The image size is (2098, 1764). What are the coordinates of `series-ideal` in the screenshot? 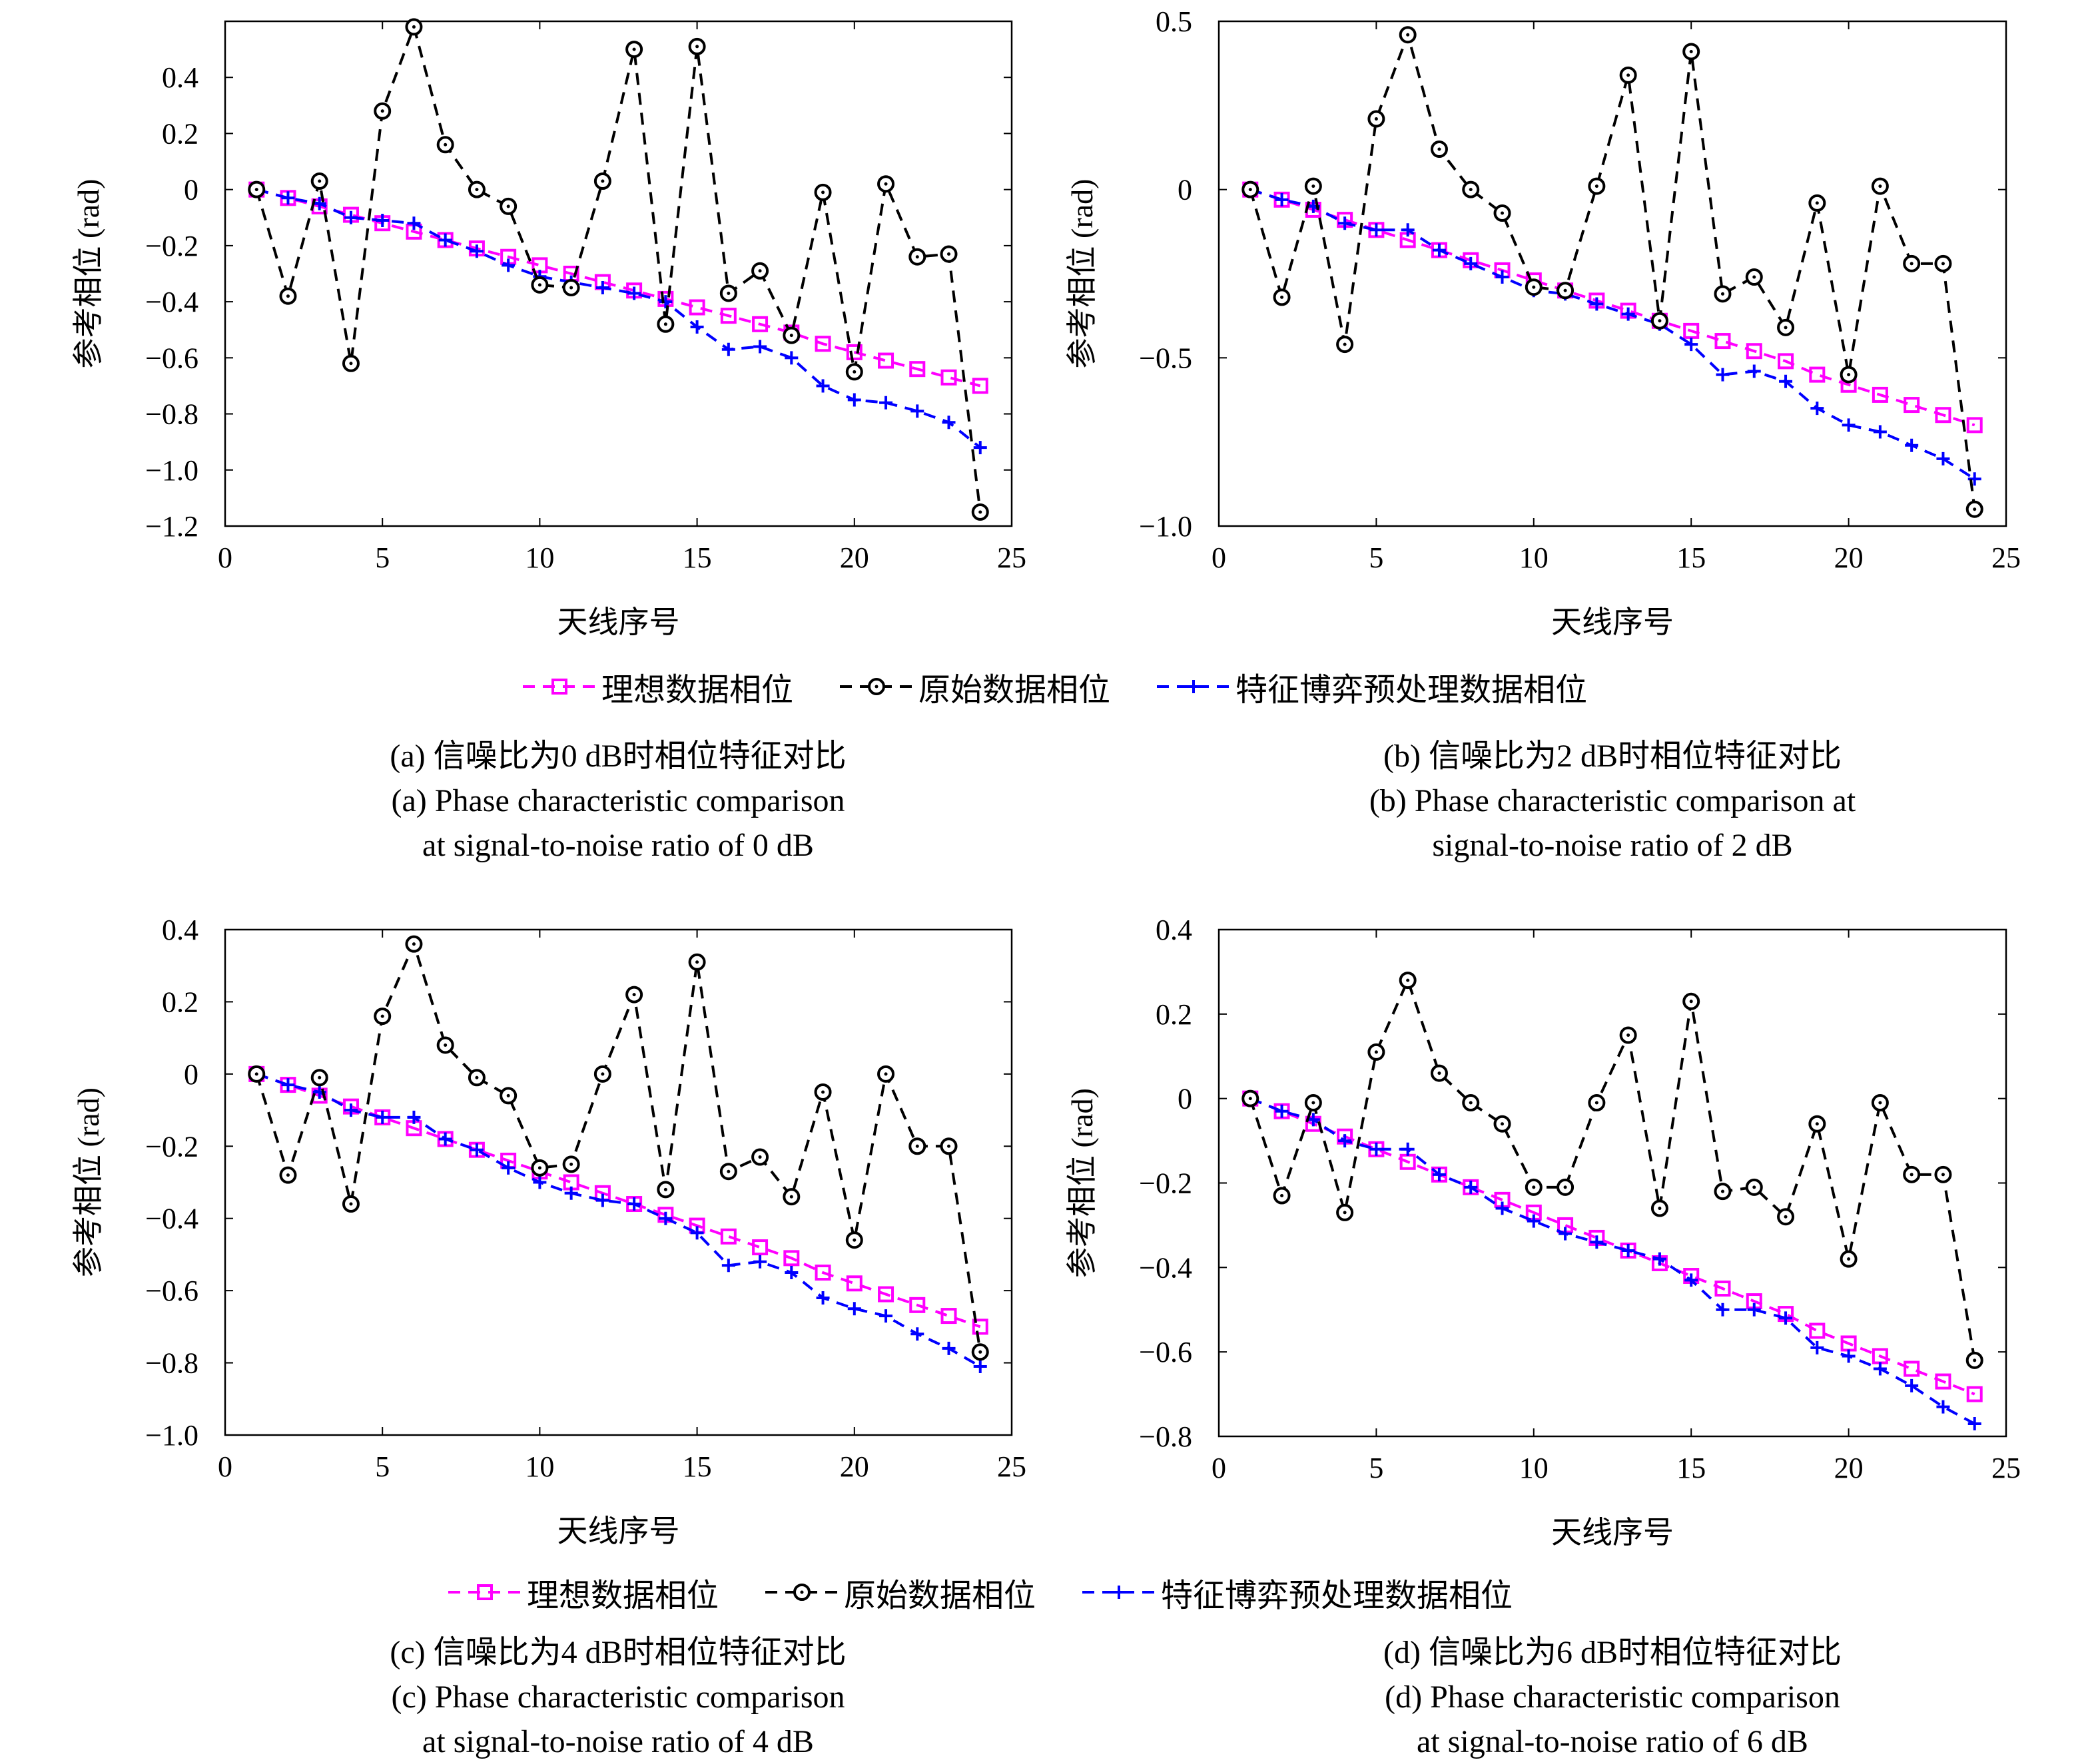 It's located at (618, 288).